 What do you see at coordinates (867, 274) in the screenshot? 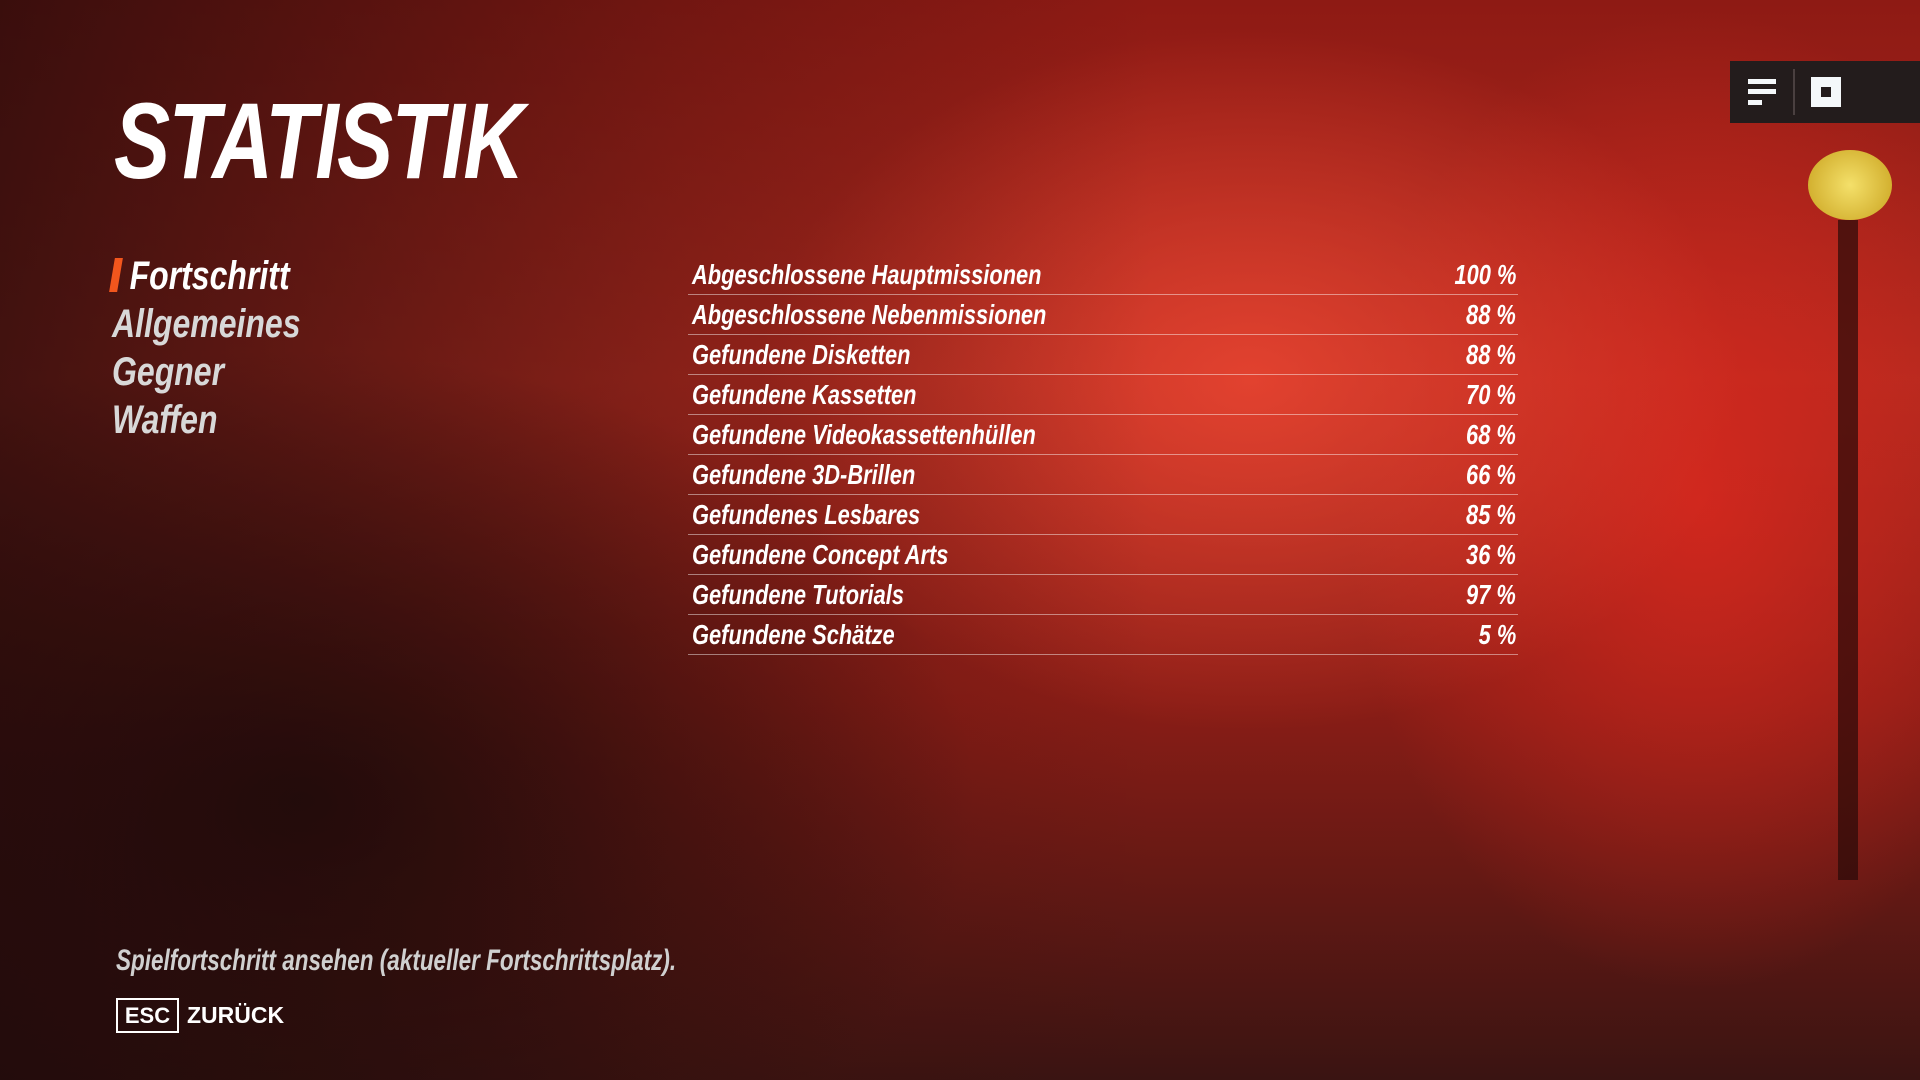
I see `stat-label: Abgeschlossene Hauptmissionen` at bounding box center [867, 274].